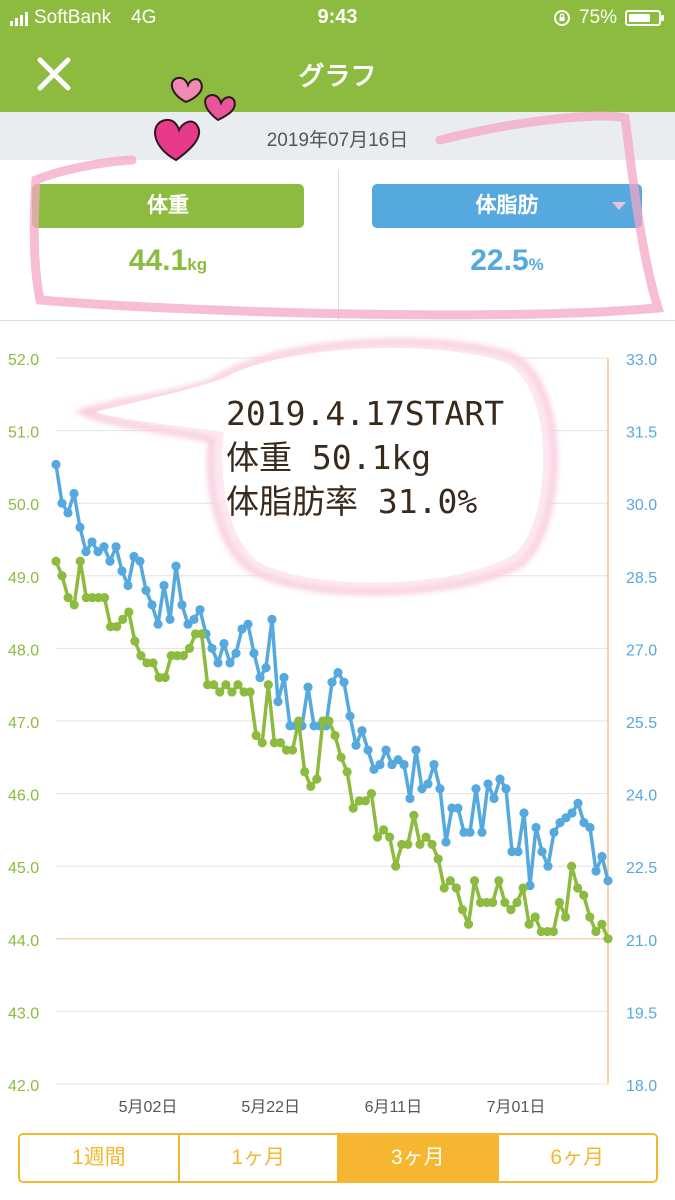 Image resolution: width=675 pixels, height=1200 pixels. What do you see at coordinates (197, 264) in the screenshot?
I see `weight-unit: kg` at bounding box center [197, 264].